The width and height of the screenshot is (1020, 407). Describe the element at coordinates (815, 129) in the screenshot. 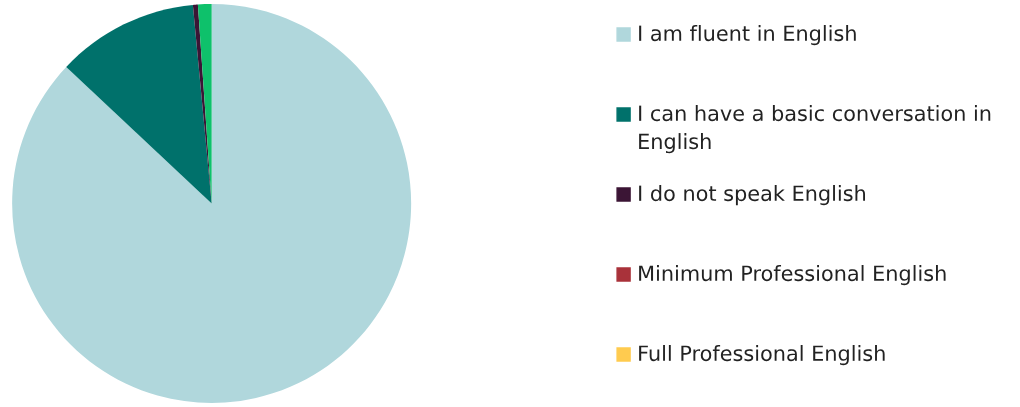

I see `legend-label: I can have a basic conversation in English` at that location.